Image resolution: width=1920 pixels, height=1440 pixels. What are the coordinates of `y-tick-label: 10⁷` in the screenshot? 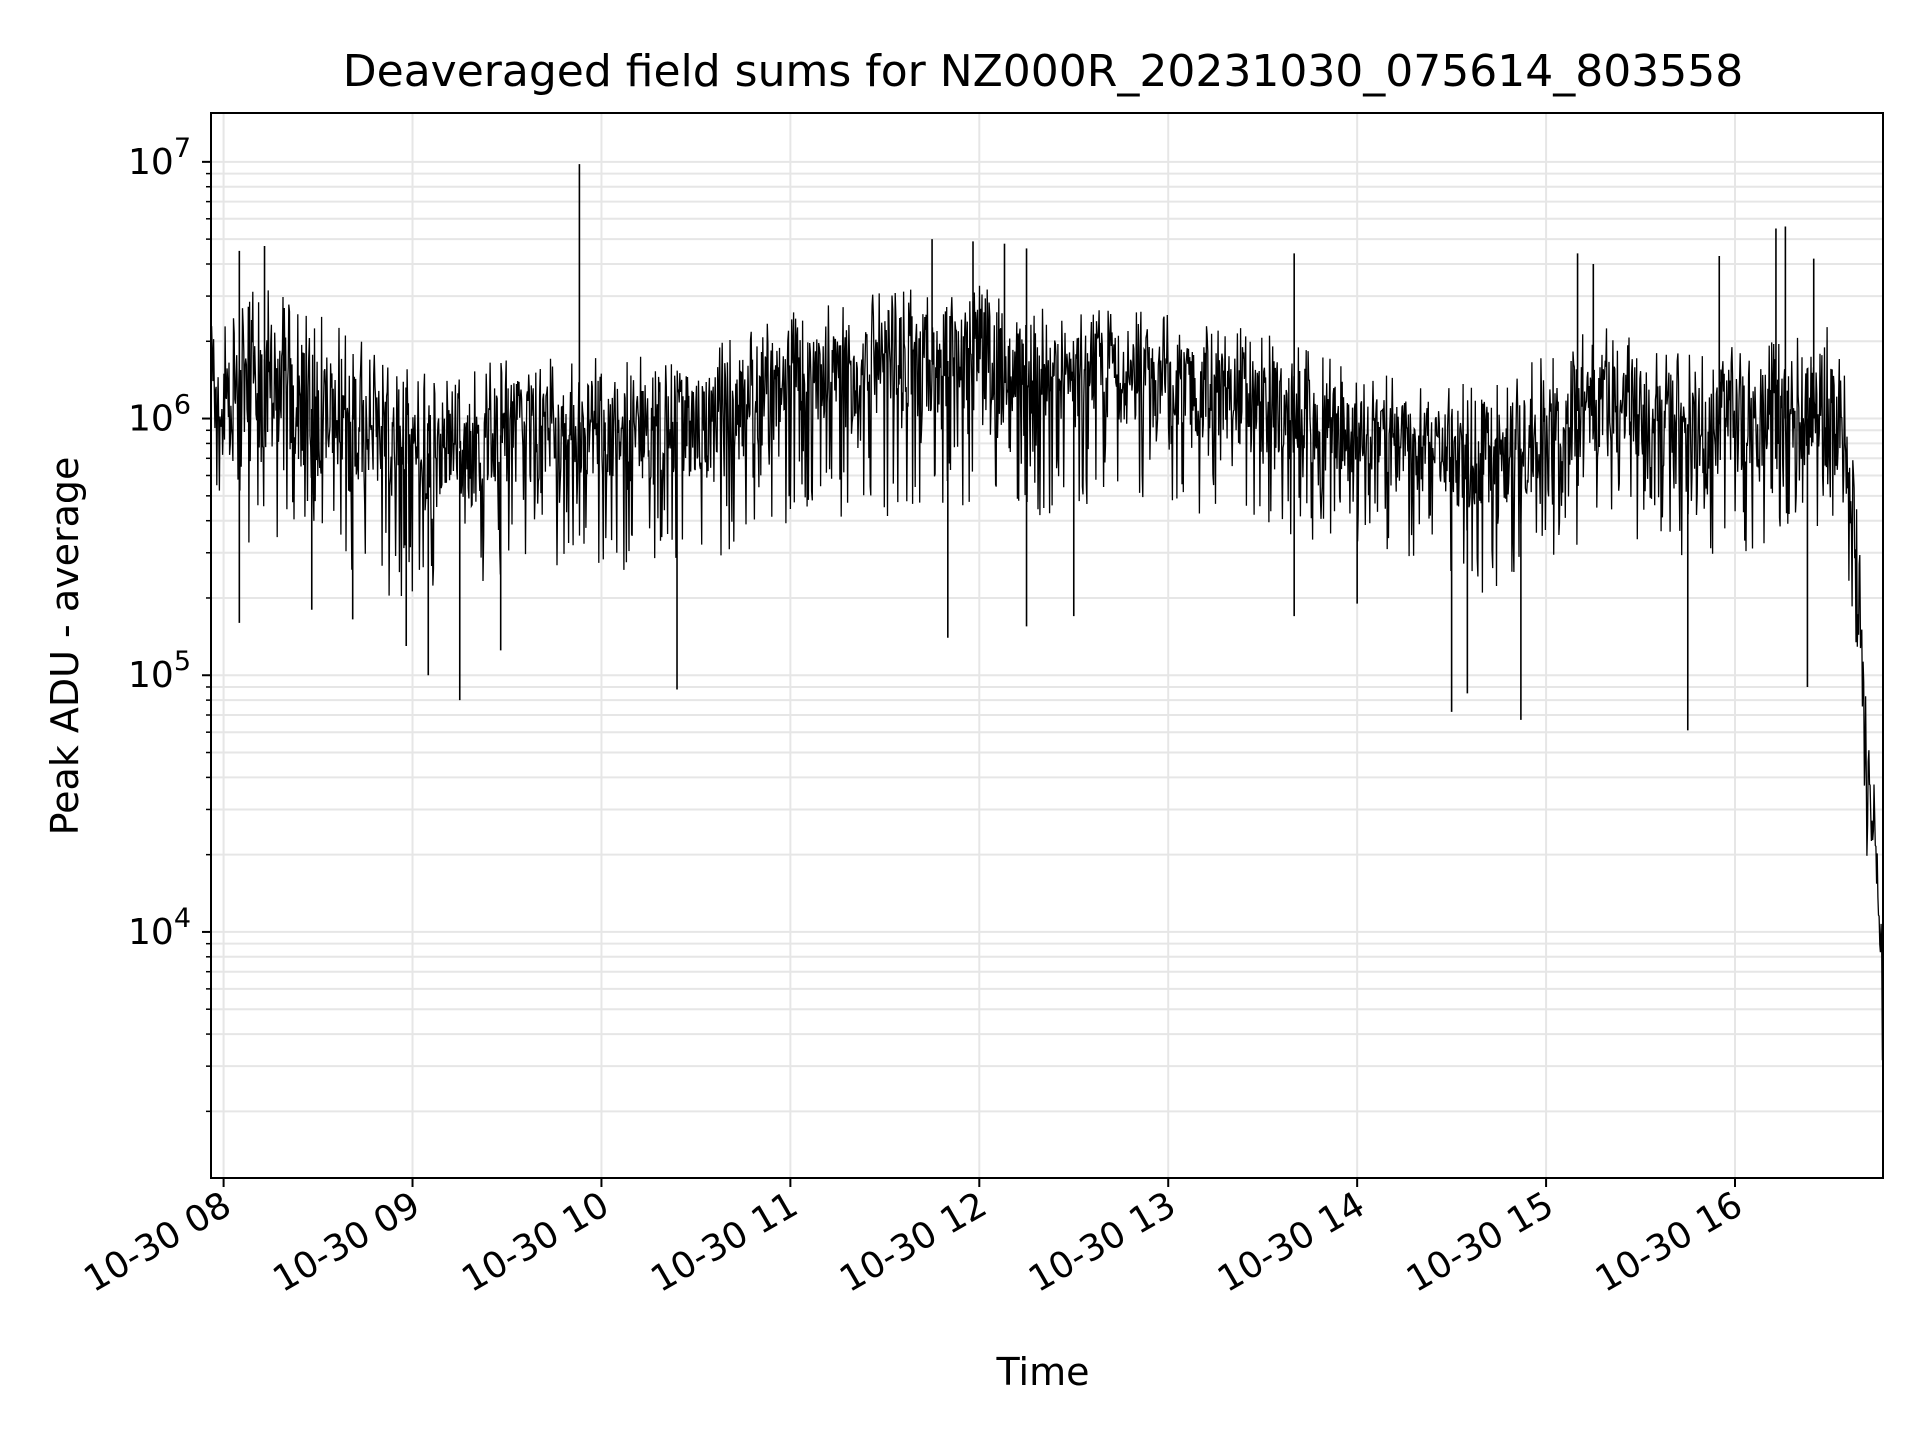 It's located at (159, 158).